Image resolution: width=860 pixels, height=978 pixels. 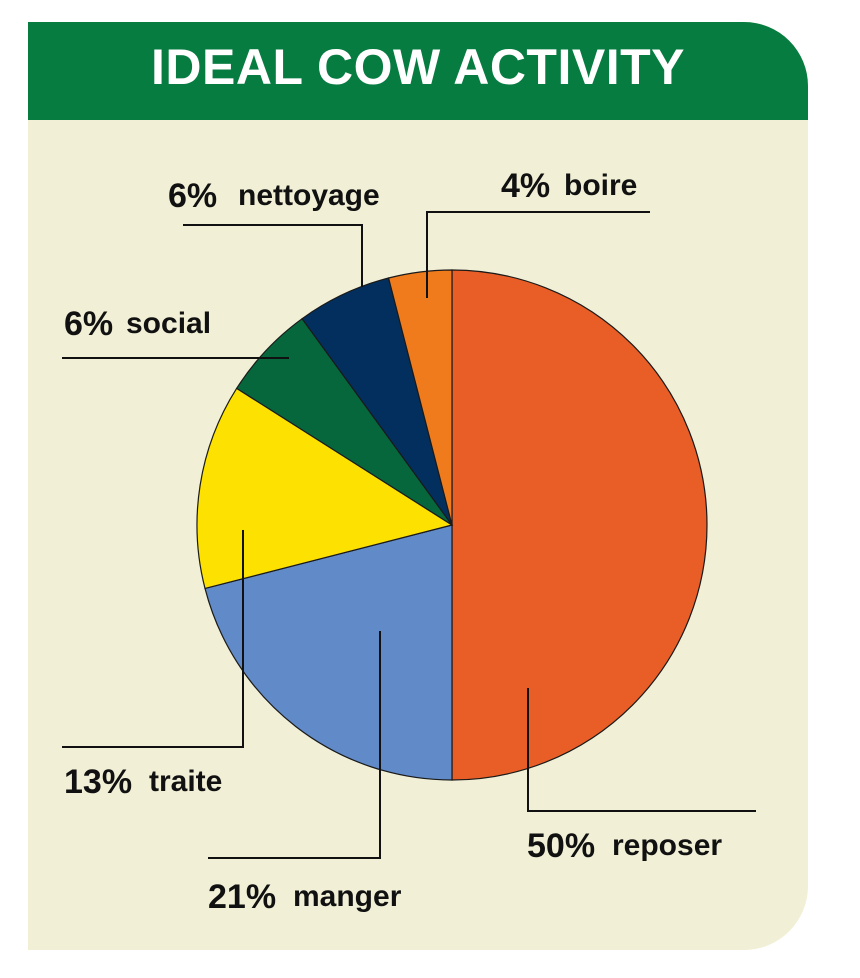 I want to click on leader-line-nettoyage, so click(x=273, y=255).